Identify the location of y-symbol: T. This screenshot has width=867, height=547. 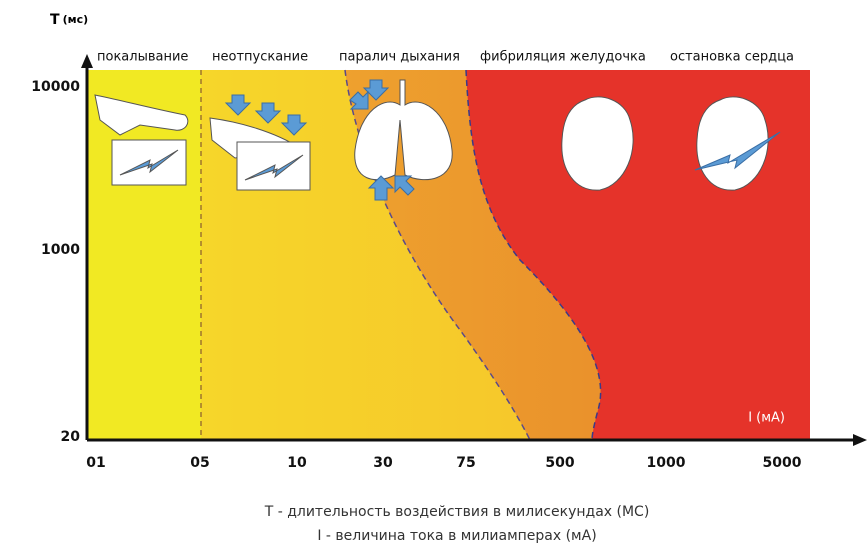
(55, 20).